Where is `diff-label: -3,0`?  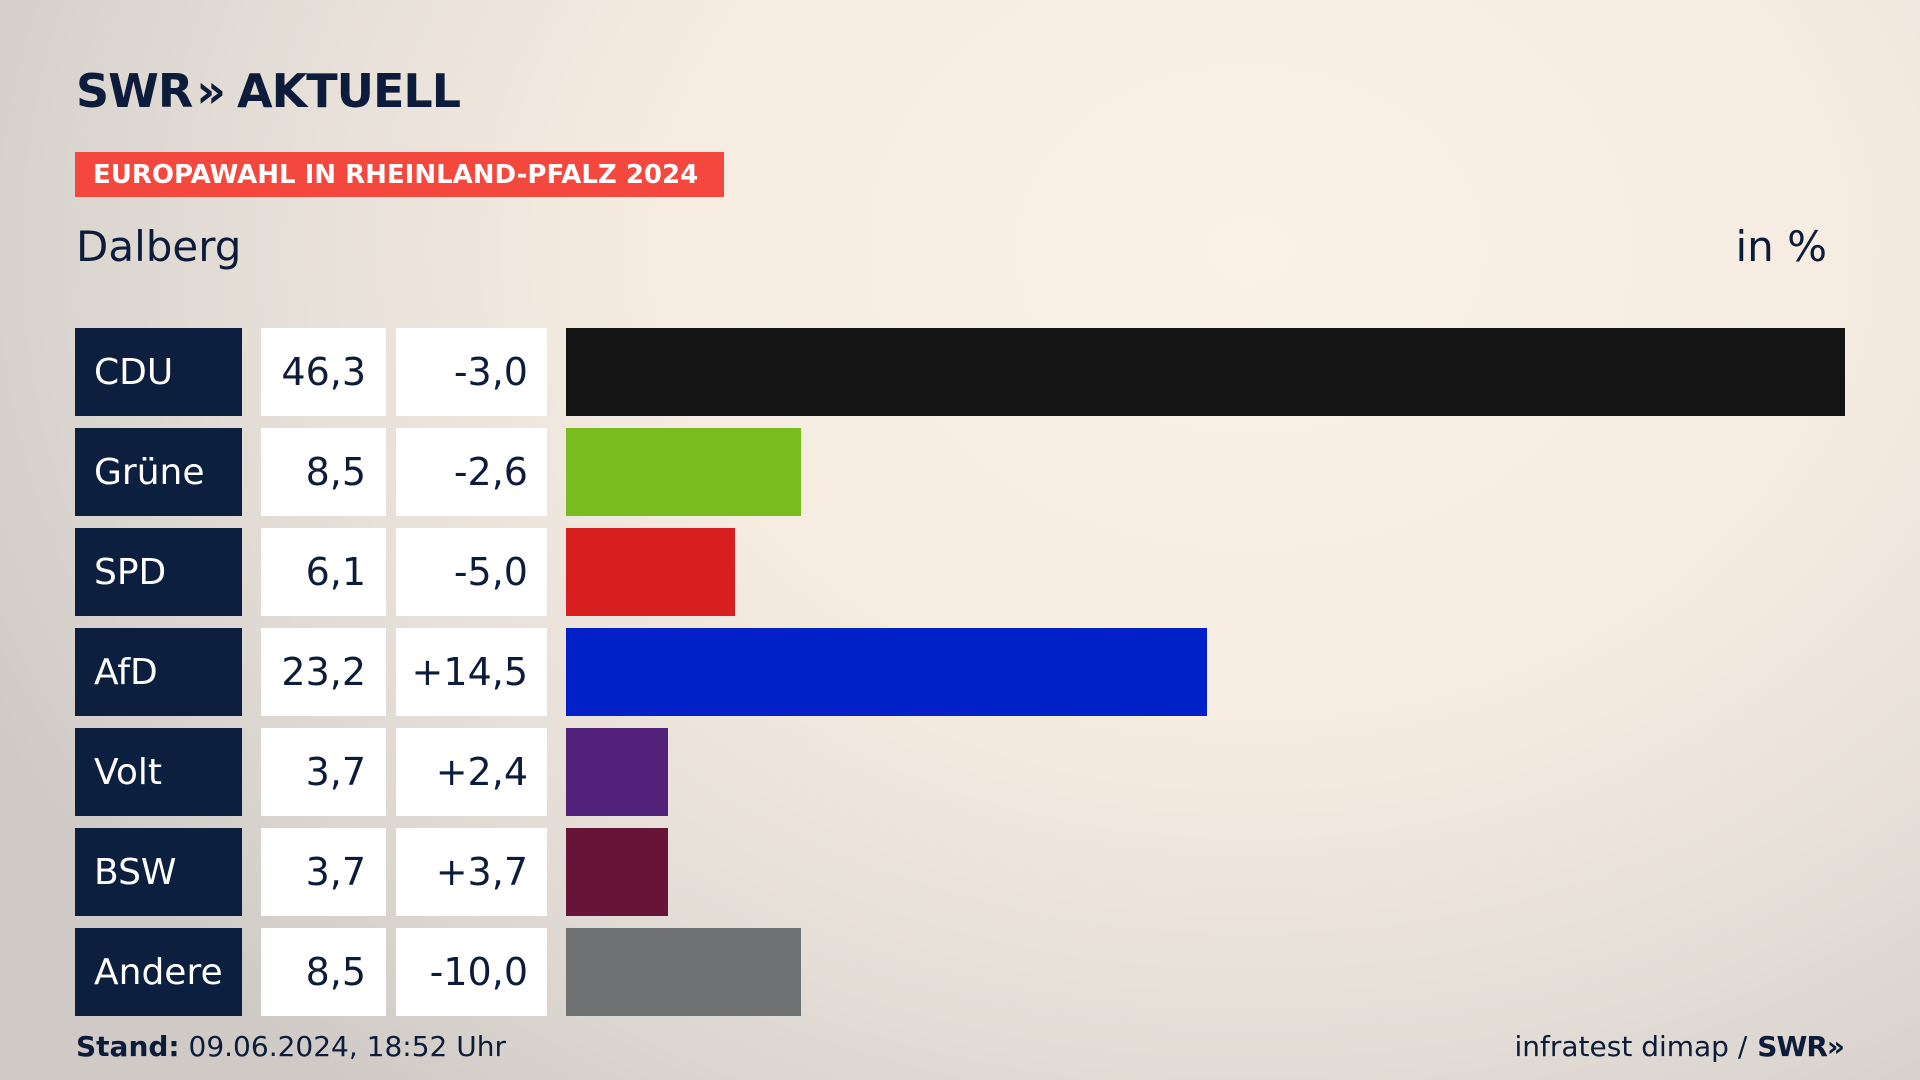 diff-label: -3,0 is located at coordinates (471, 372).